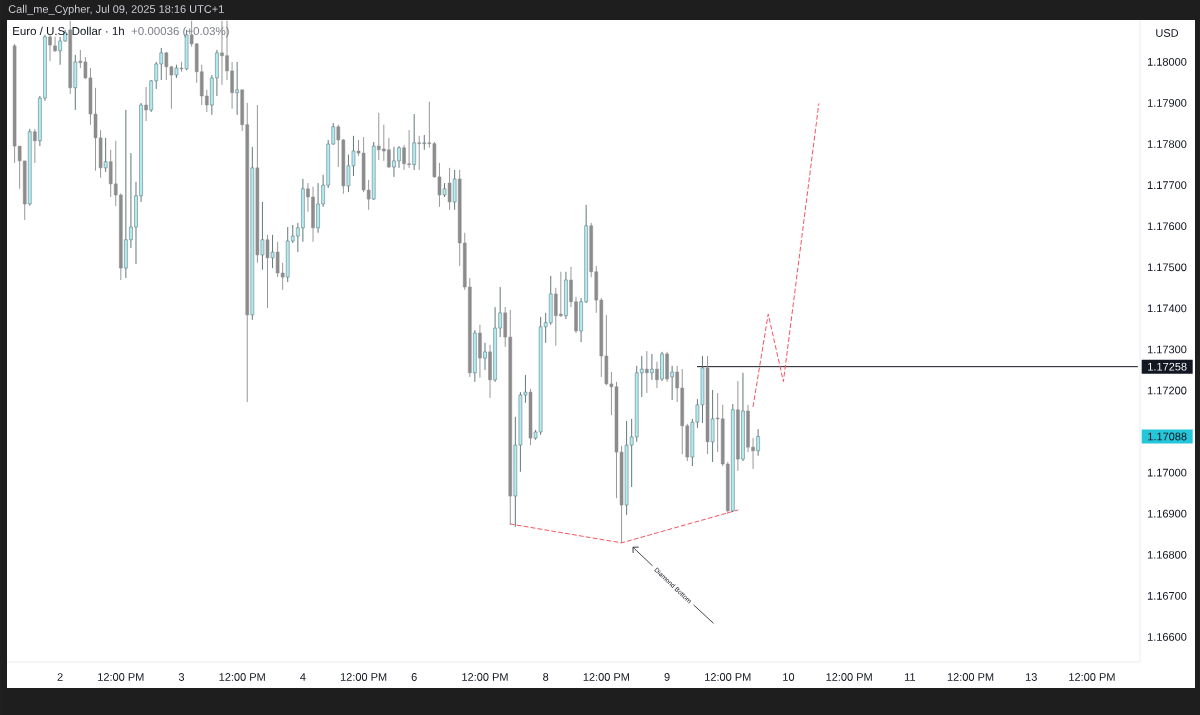 The image size is (1200, 715). Describe the element at coordinates (1167, 513) in the screenshot. I see `y-tick-label: 1.16900` at that location.